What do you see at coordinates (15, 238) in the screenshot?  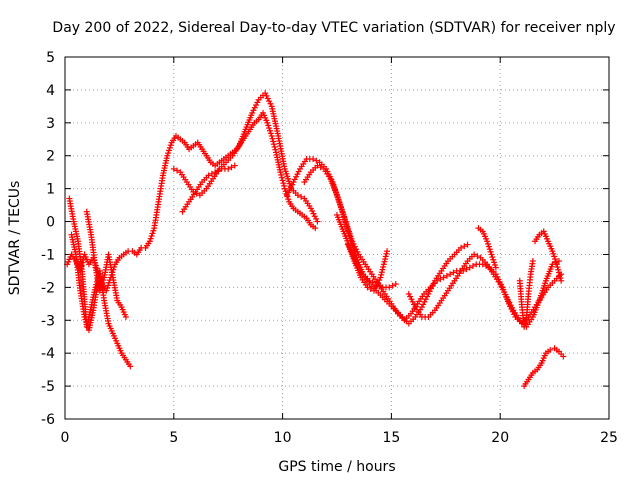 I see `y-axis-label: SDTVAR / TECUs` at bounding box center [15, 238].